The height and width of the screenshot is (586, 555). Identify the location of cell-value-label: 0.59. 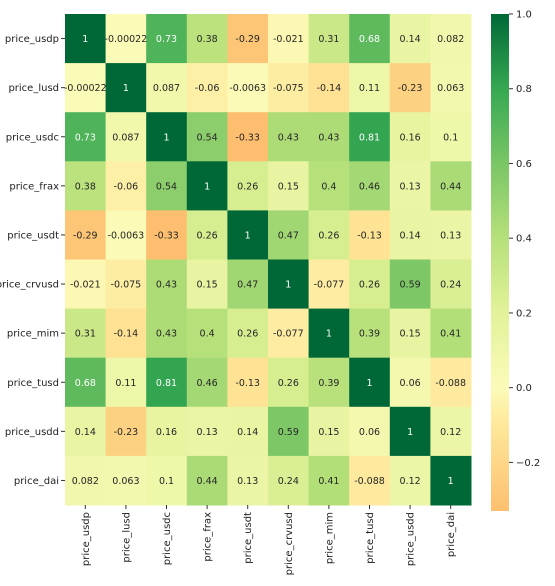
(288, 432).